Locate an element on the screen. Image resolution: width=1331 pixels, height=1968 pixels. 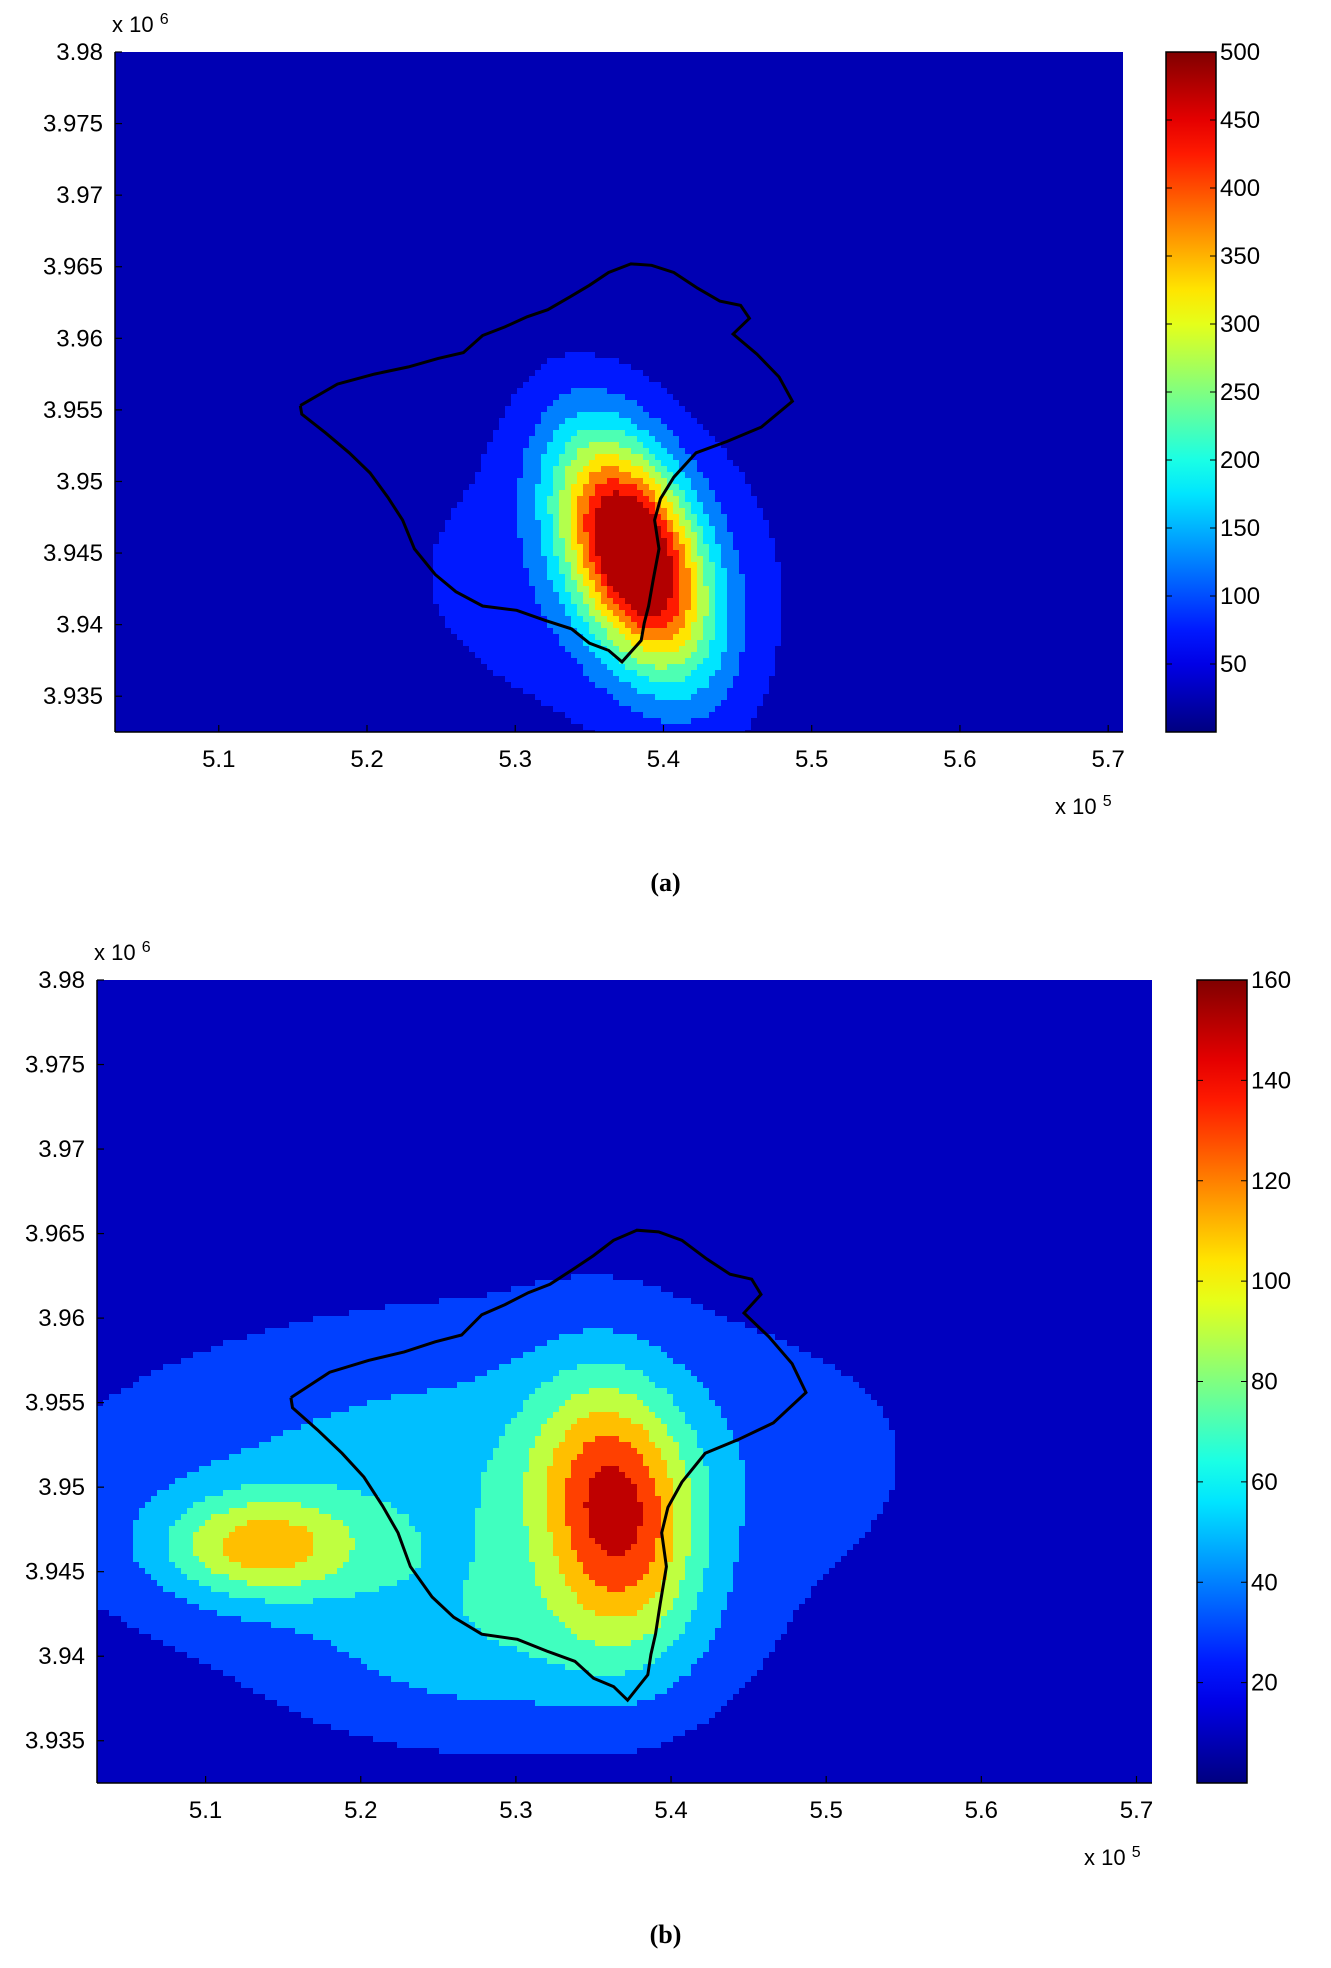
y-tick-label-a: 3.955 is located at coordinates (73, 410).